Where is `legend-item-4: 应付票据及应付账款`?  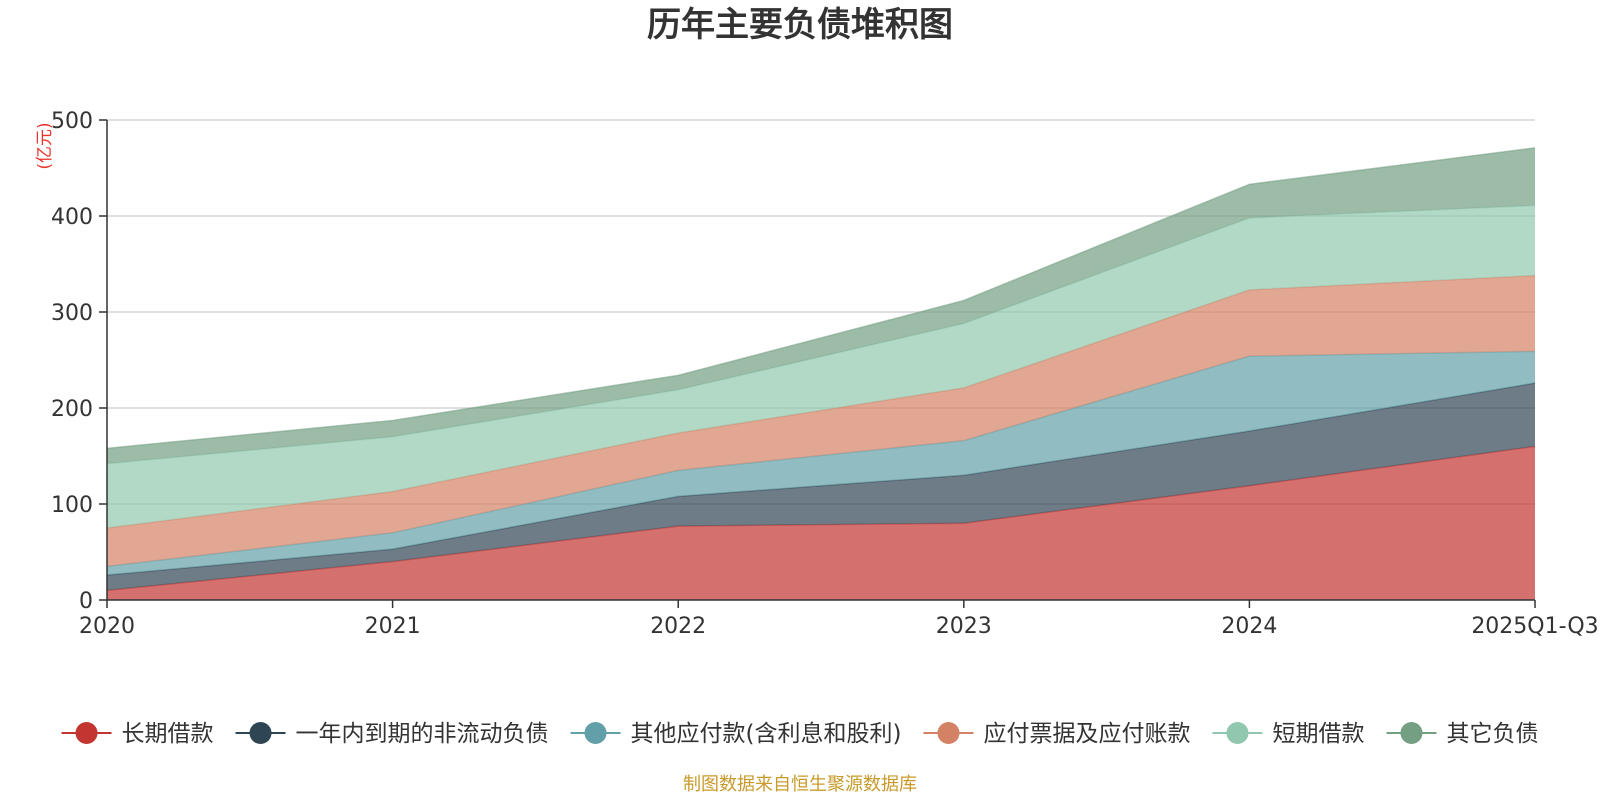 legend-item-4: 应付票据及应付账款 is located at coordinates (1056, 734).